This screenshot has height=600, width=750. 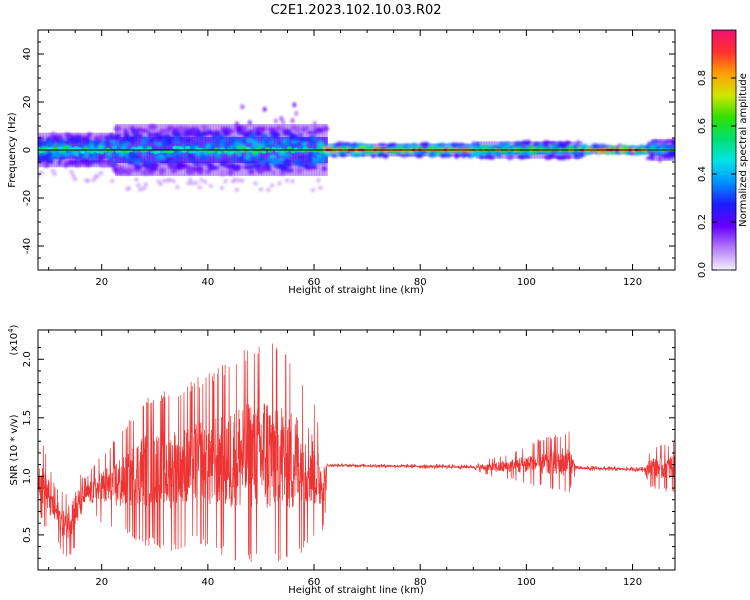 What do you see at coordinates (355, 10) in the screenshot?
I see `figure-title: C2E1.2023.102.10.03.R02` at bounding box center [355, 10].